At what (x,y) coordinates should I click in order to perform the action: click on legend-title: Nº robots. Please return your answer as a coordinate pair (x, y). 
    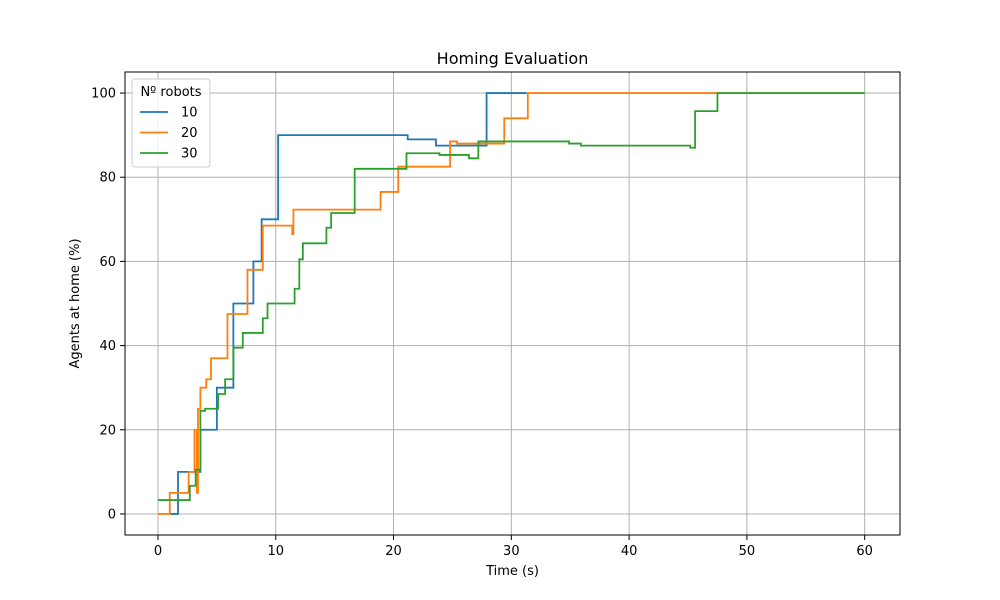
    Looking at the image, I should click on (170, 92).